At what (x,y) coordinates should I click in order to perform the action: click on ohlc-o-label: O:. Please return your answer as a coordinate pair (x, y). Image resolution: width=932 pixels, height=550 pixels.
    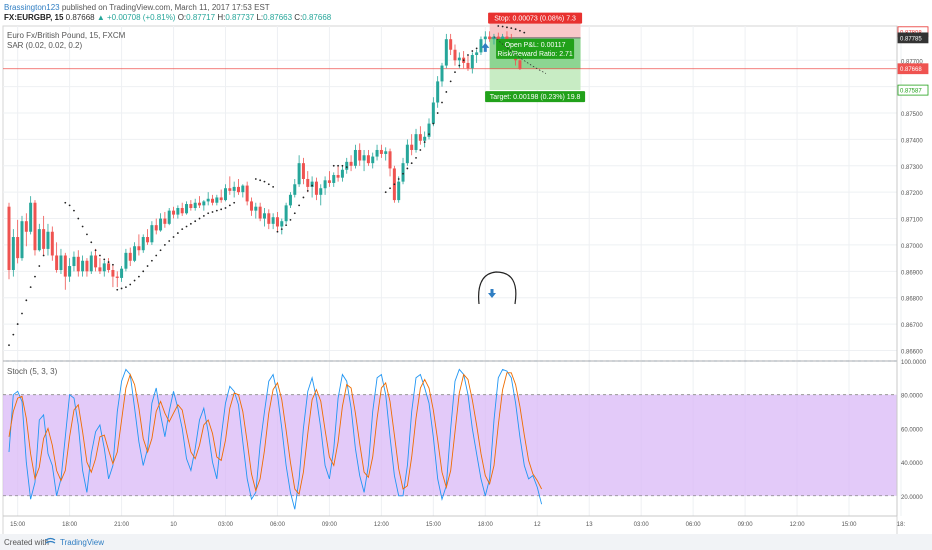
    Looking at the image, I should click on (182, 17).